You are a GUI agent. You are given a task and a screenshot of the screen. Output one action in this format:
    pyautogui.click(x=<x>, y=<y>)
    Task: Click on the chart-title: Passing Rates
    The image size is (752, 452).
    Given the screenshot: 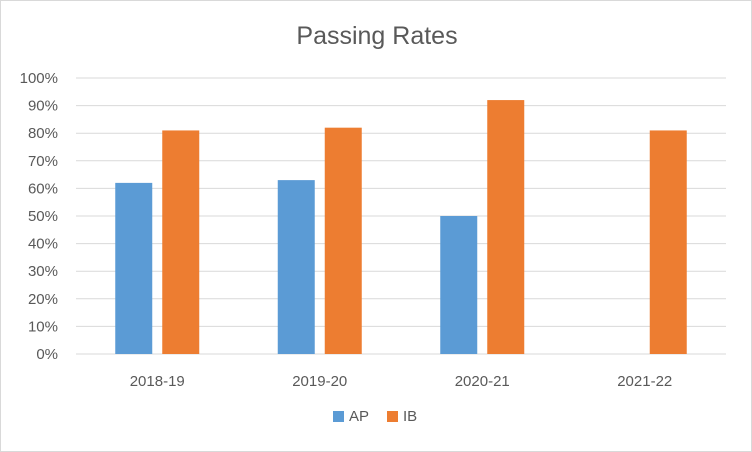 What is the action you would take?
    pyautogui.click(x=376, y=36)
    